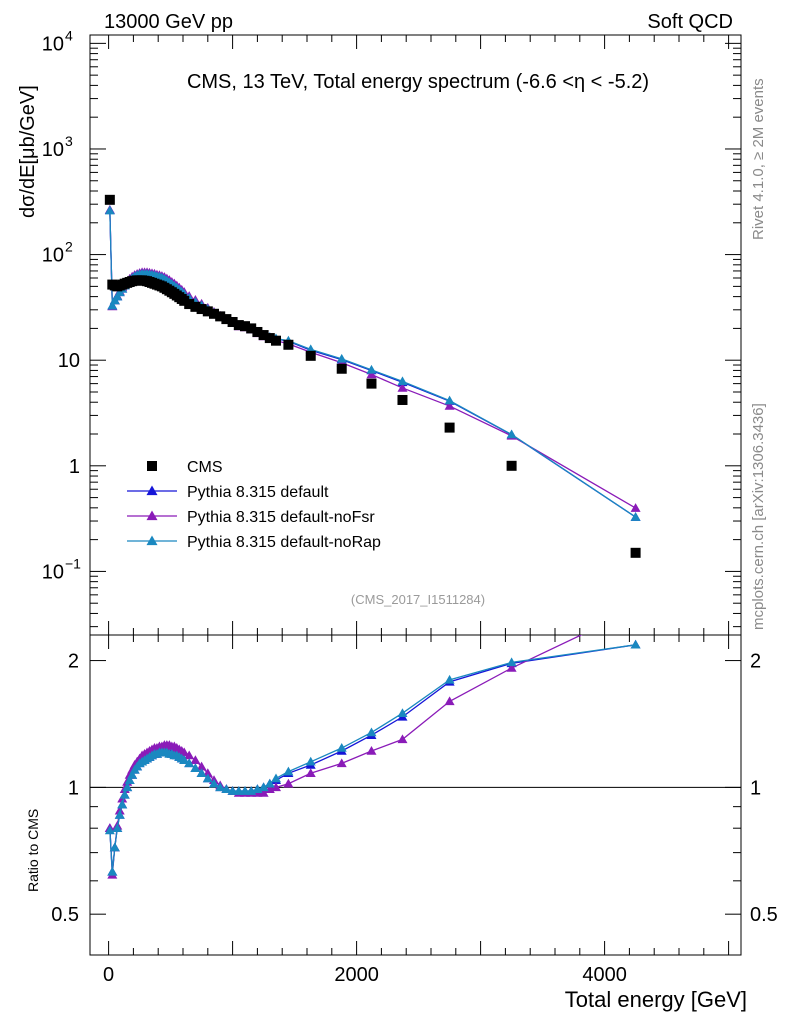 Image resolution: width=786 pixels, height=1024 pixels. I want to click on x-tick-label: 0, so click(108, 975).